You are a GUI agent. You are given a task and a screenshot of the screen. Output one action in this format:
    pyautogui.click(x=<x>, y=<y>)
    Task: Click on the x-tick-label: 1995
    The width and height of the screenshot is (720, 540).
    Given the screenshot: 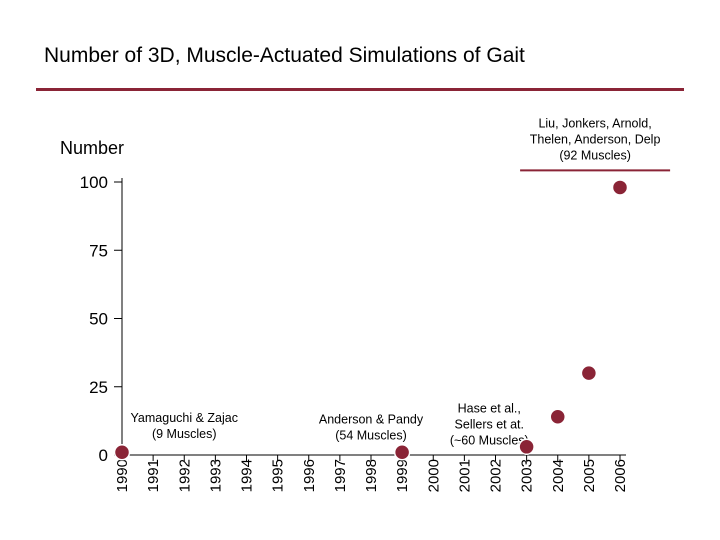 What is the action you would take?
    pyautogui.click(x=278, y=475)
    